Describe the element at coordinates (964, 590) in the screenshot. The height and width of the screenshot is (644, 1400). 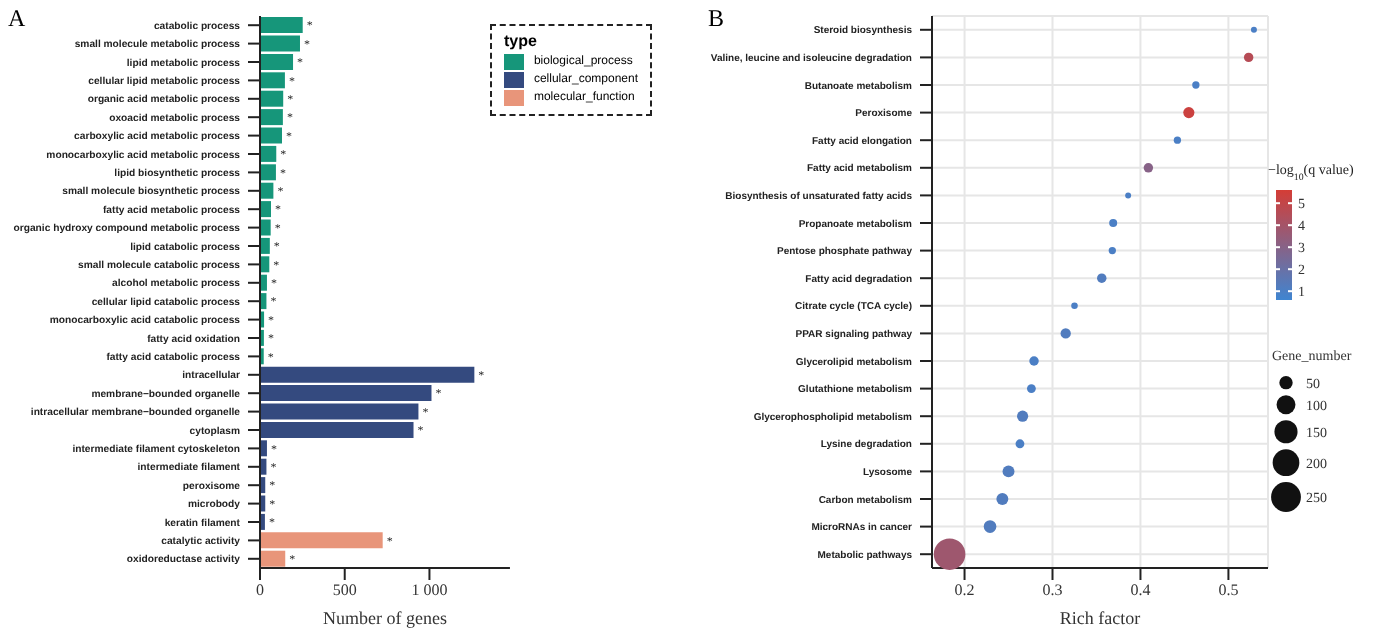
I see `x-tick-label: 0.2` at that location.